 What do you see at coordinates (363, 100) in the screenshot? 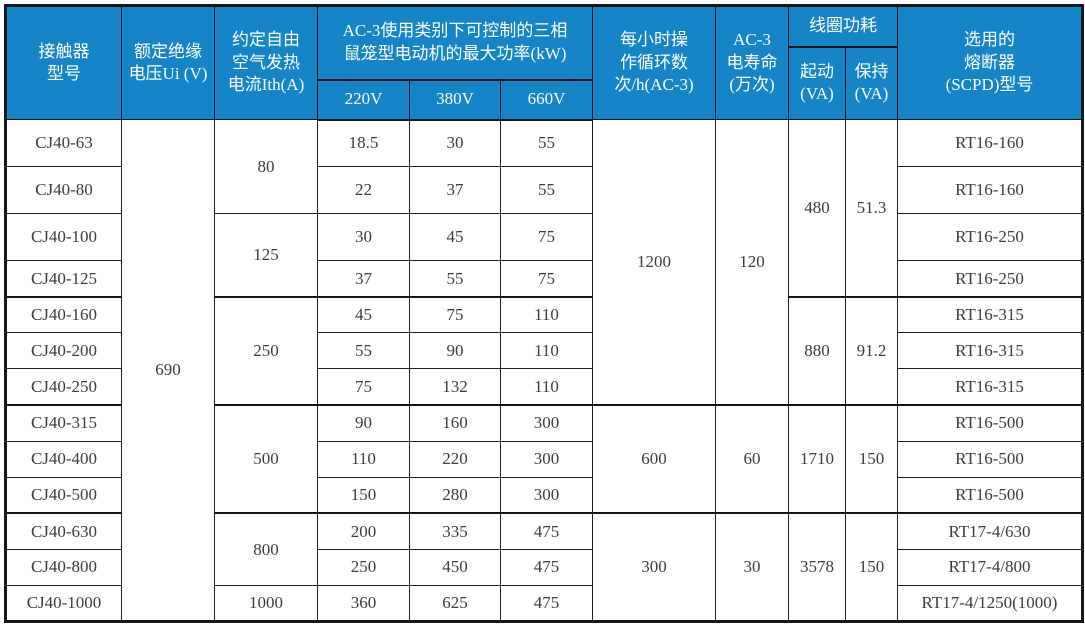
I see `header-220v: 220V` at bounding box center [363, 100].